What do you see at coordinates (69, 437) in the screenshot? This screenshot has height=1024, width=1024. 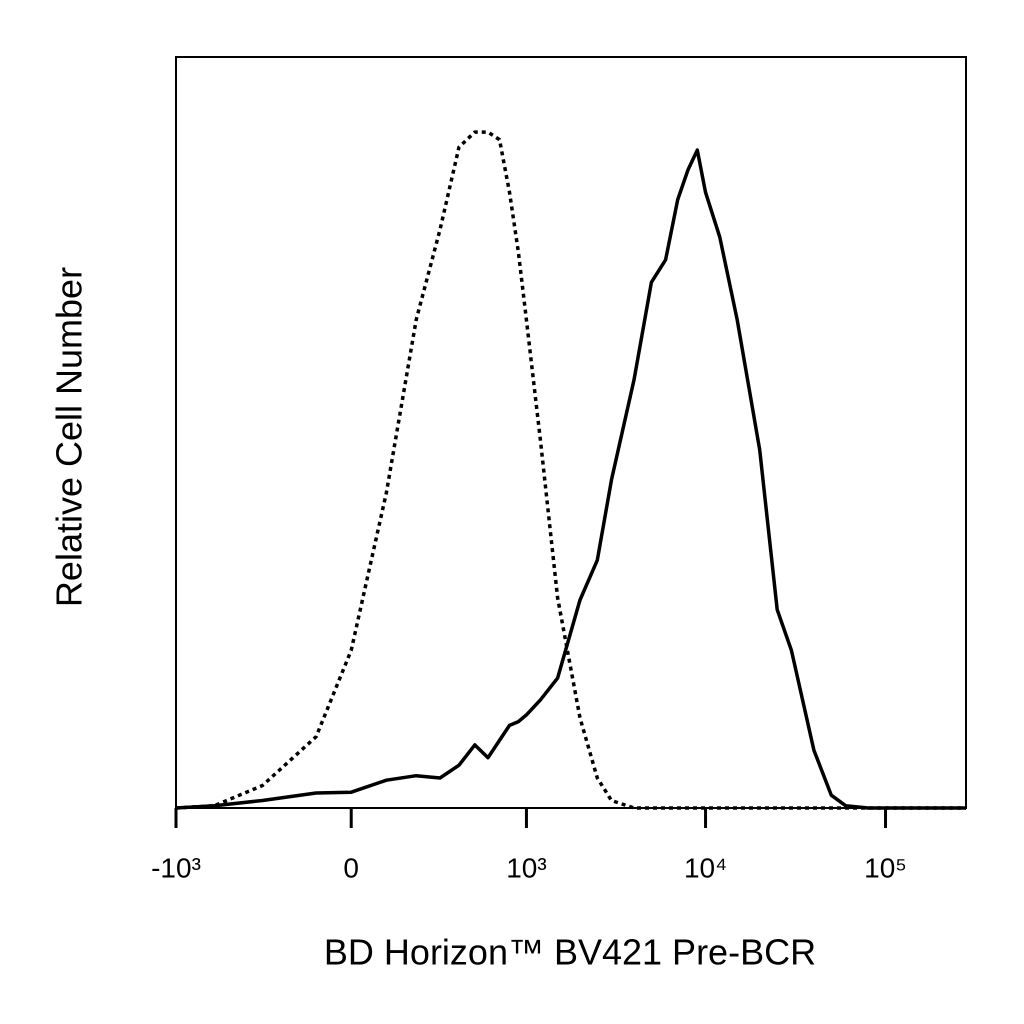 I see `y-axis-label: Relative Cell Number` at bounding box center [69, 437].